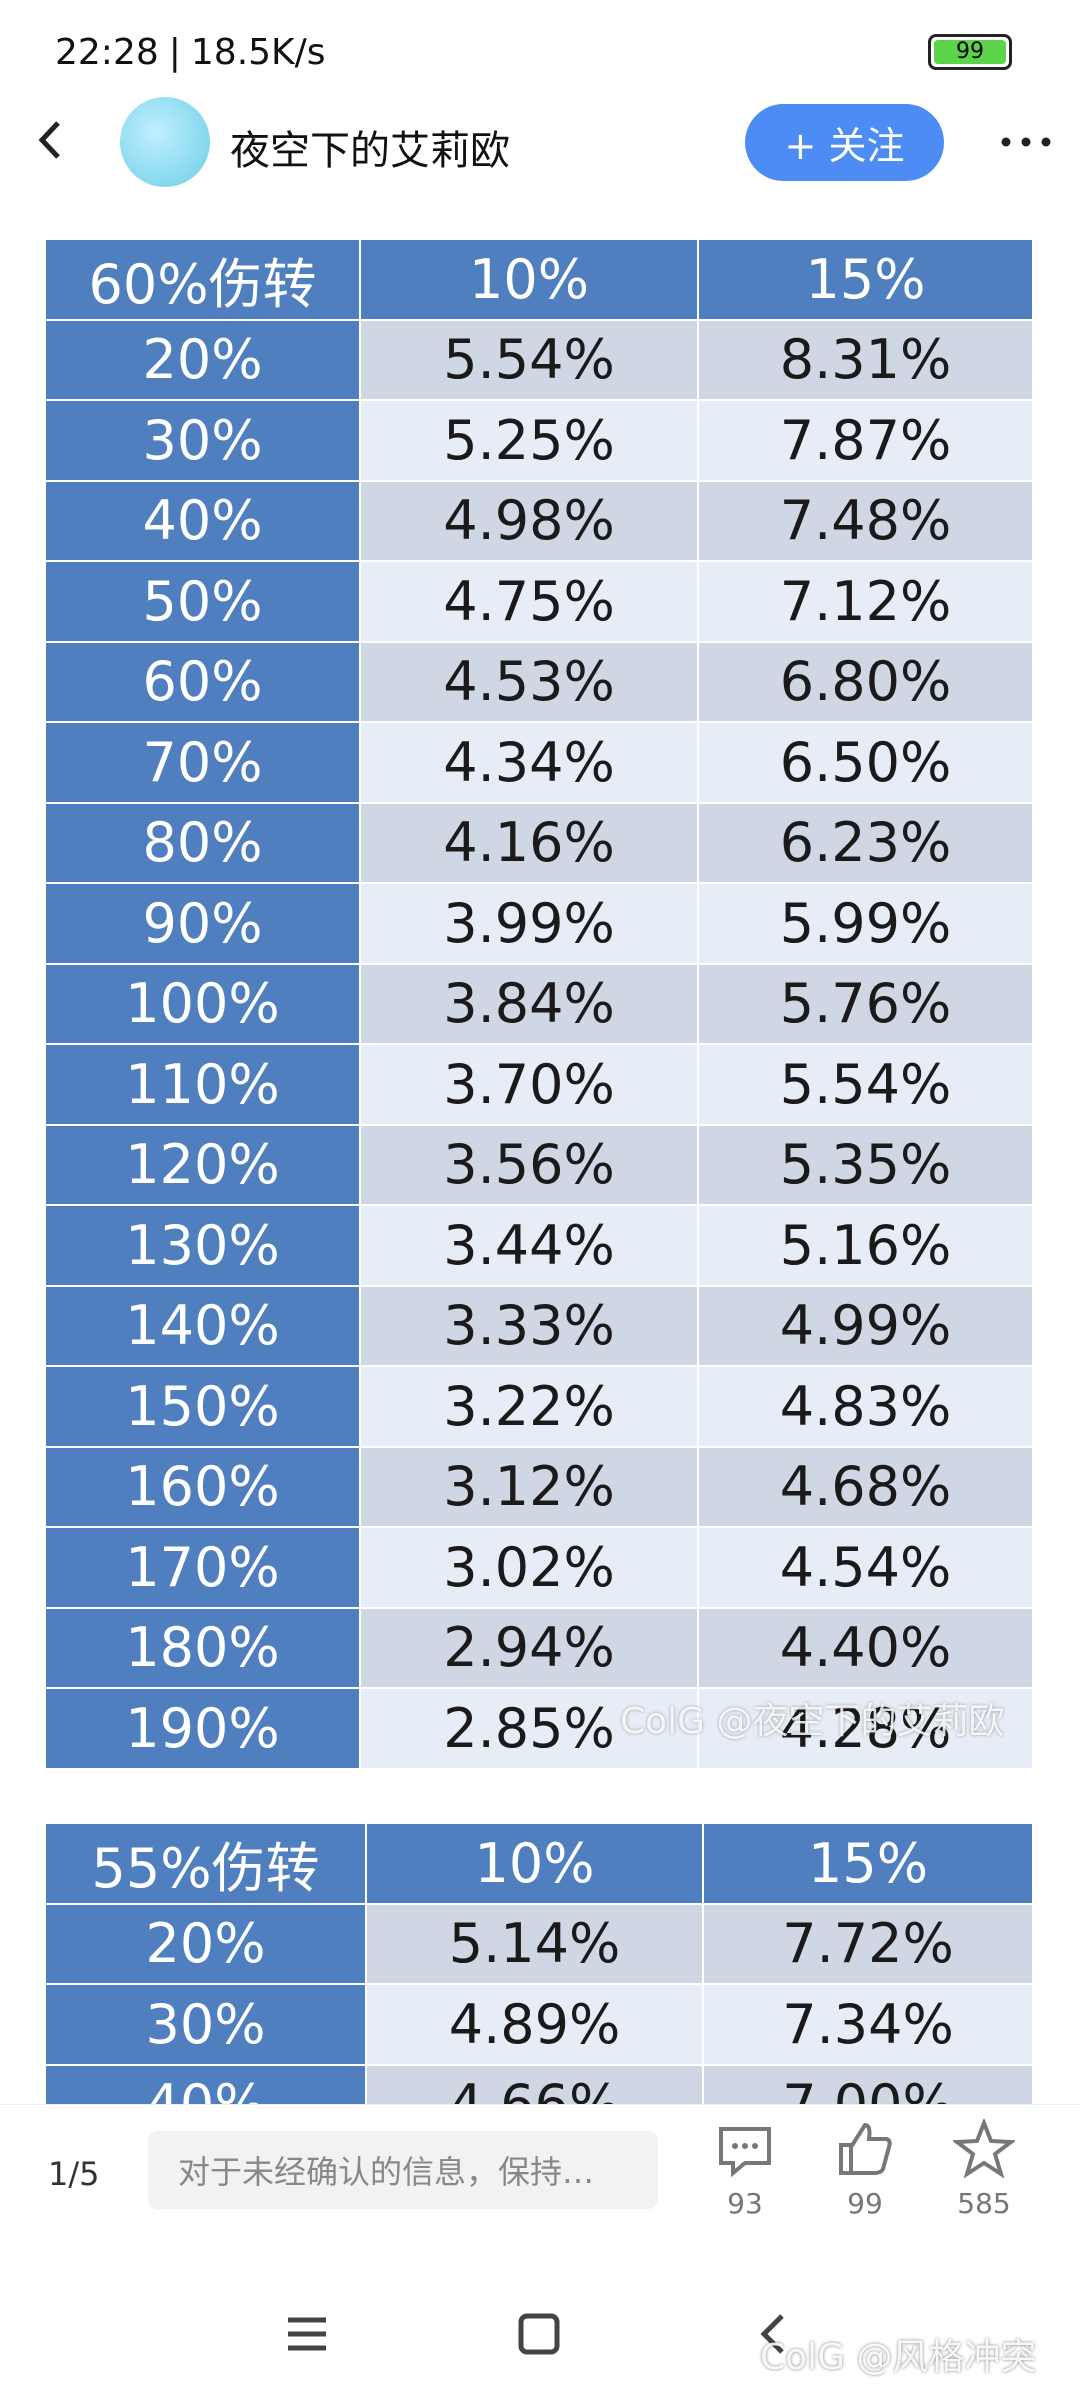 The height and width of the screenshot is (2400, 1080). Describe the element at coordinates (866, 681) in the screenshot. I see `table-cell: 6.80%` at that location.